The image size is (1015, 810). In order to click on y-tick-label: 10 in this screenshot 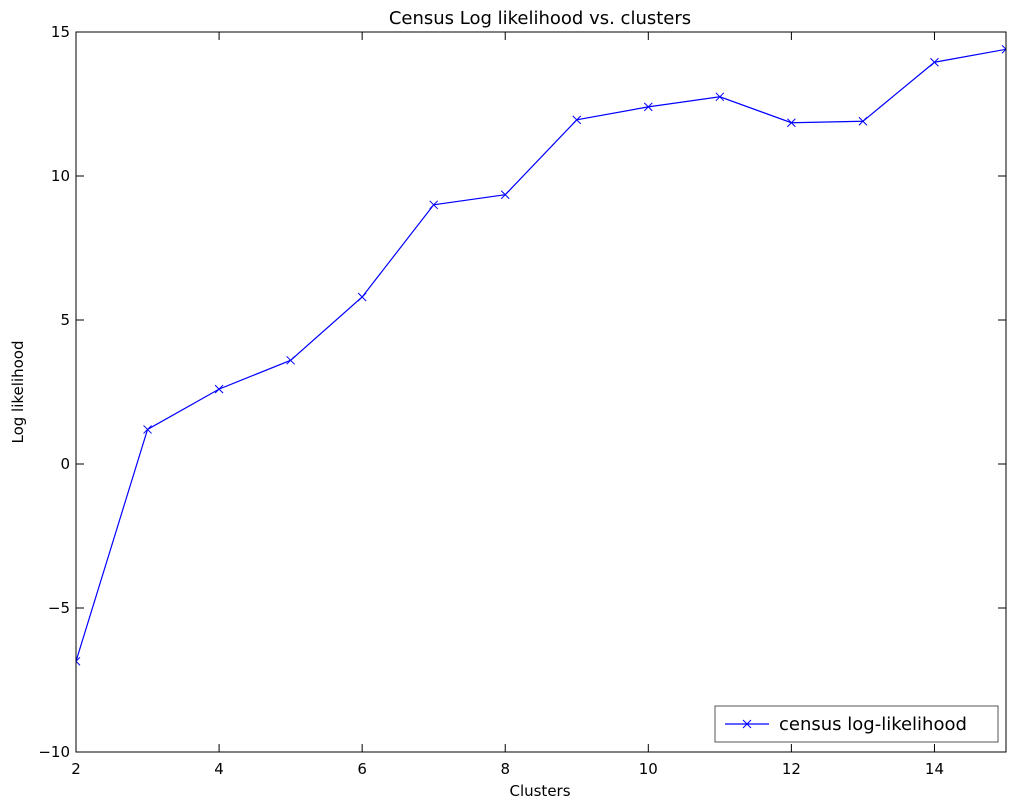, I will do `click(60, 176)`.